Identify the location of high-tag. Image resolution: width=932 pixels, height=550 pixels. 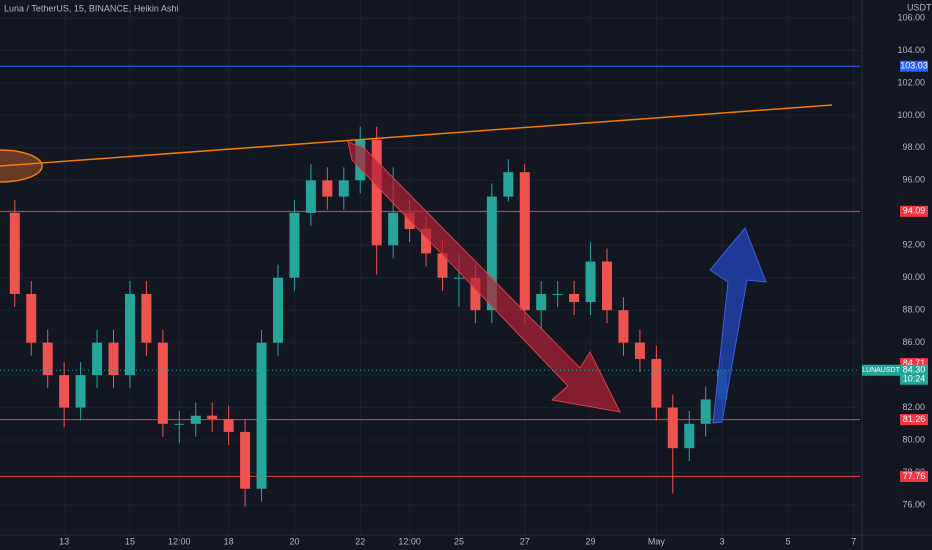
(914, 364).